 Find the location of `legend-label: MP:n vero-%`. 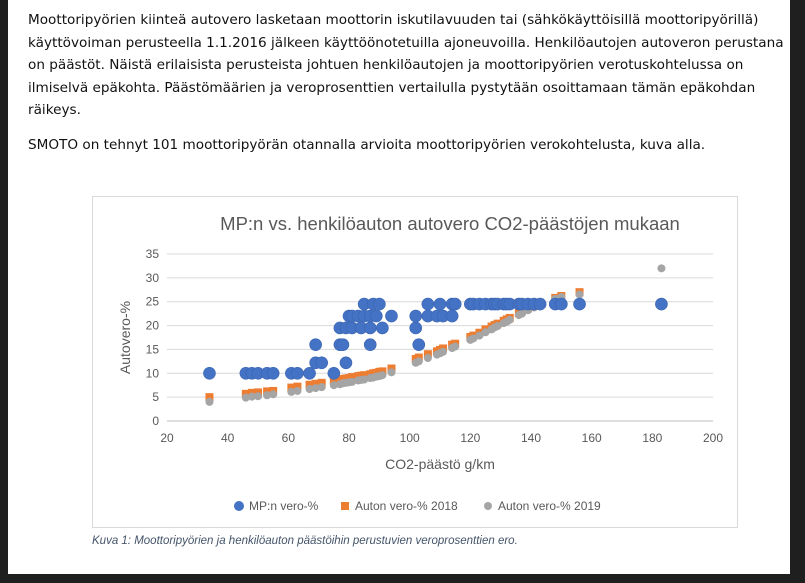

legend-label: MP:n vero-% is located at coordinates (284, 506).